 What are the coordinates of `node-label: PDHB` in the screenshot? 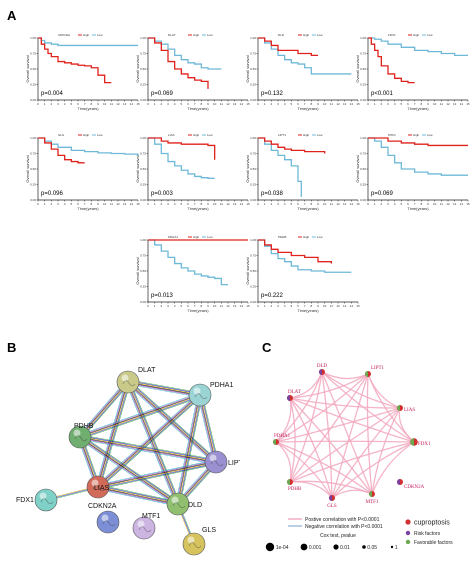 It's located at (84, 426).